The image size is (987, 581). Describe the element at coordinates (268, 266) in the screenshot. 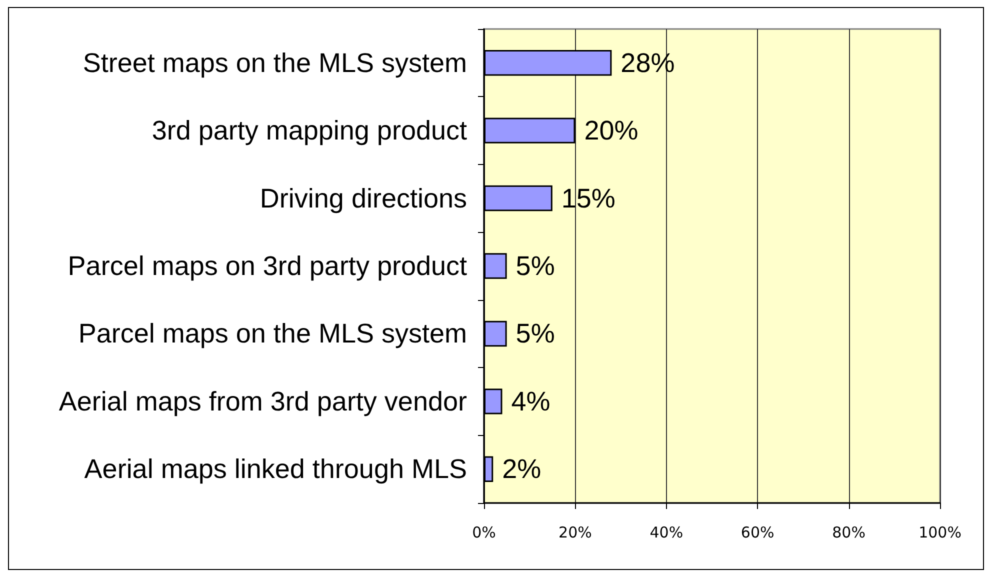

I see `y-tick-label: Parcel maps on 3rd party product` at that location.